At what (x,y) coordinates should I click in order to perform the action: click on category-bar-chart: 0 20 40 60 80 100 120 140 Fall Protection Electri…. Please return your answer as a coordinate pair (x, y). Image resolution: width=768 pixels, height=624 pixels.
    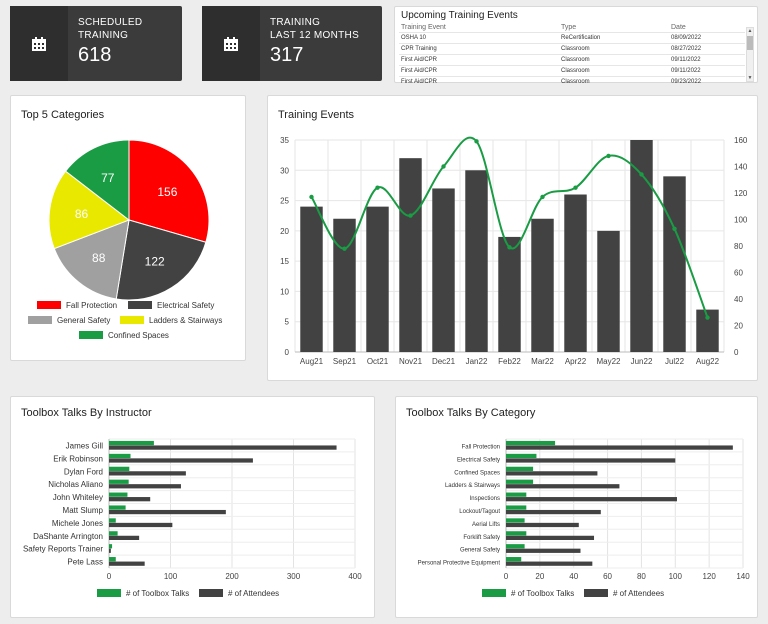
    Looking at the image, I should click on (584, 518).